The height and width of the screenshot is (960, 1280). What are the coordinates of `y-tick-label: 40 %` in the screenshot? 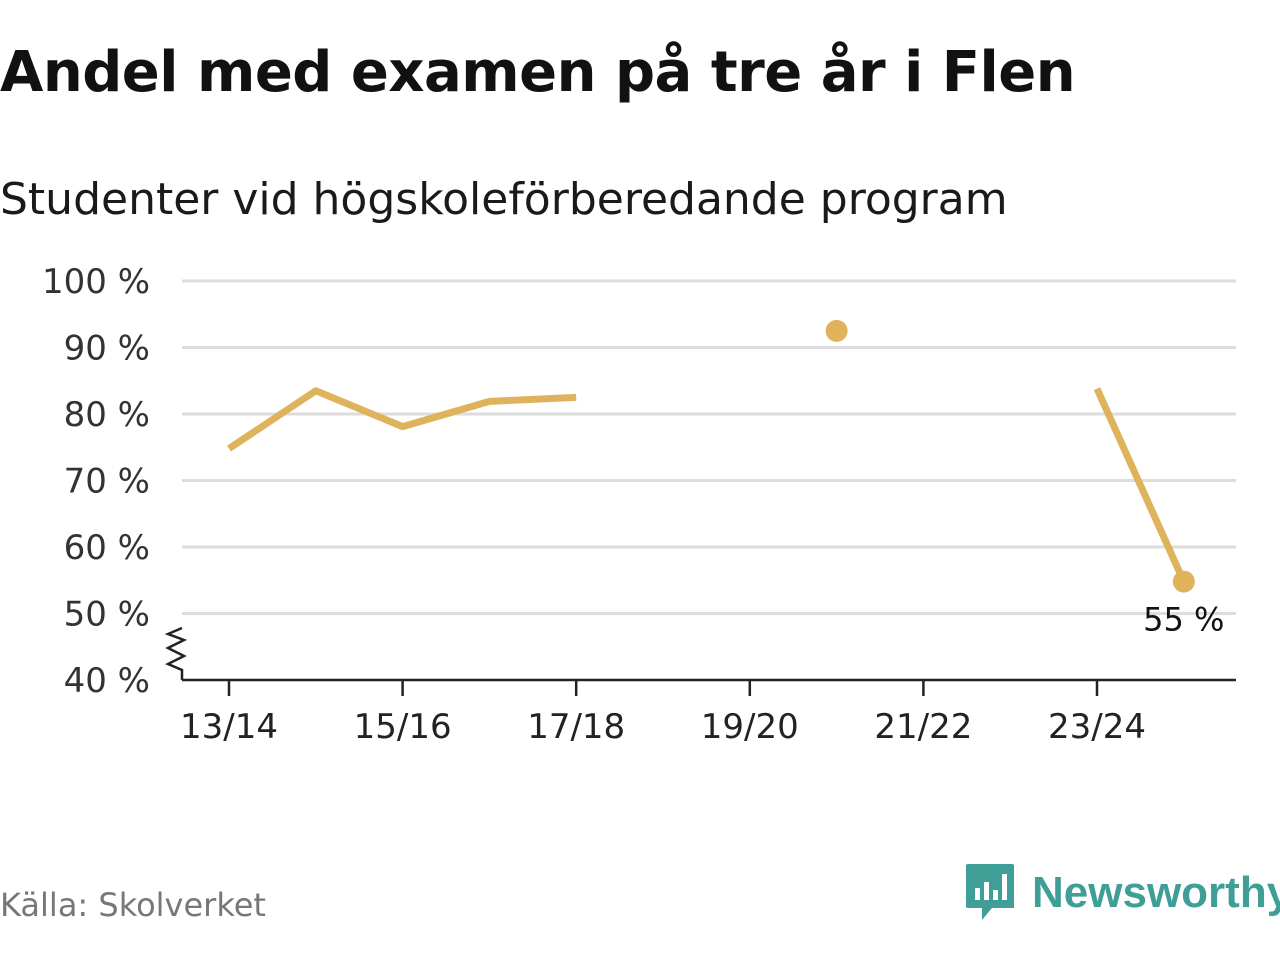 It's located at (107, 681).